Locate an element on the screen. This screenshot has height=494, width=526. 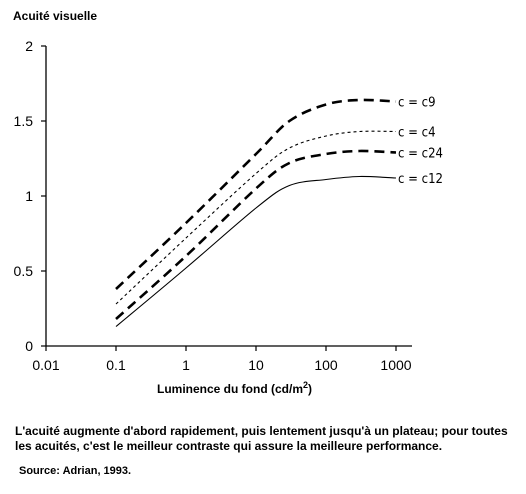
x-tick-label: 1 is located at coordinates (186, 365).